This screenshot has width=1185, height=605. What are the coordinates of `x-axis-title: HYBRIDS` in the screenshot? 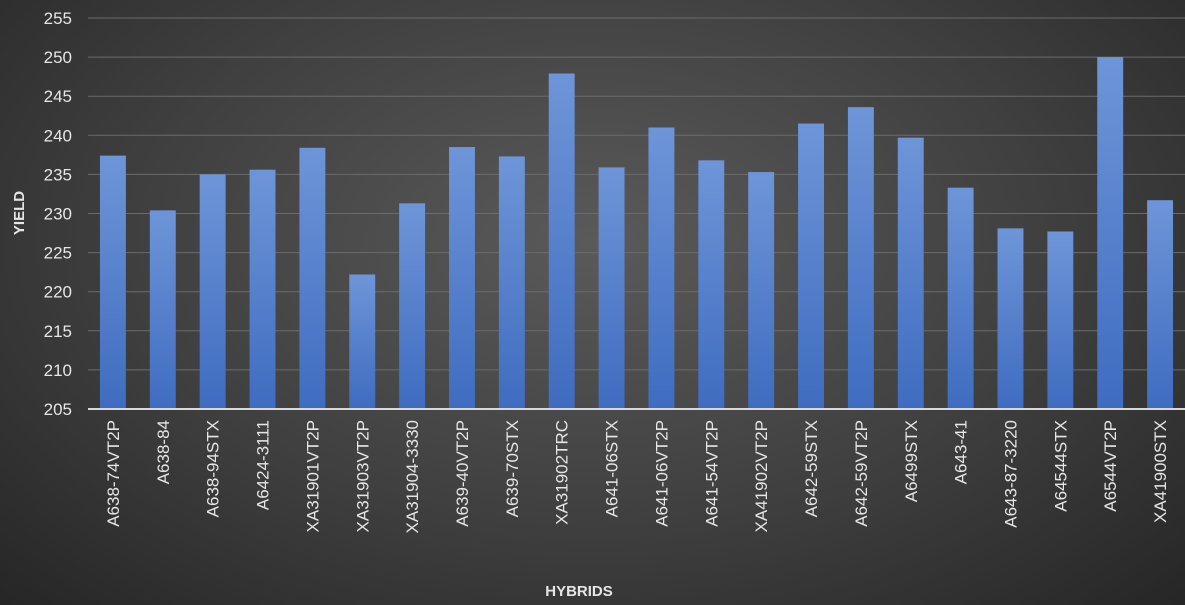 It's located at (579, 591).